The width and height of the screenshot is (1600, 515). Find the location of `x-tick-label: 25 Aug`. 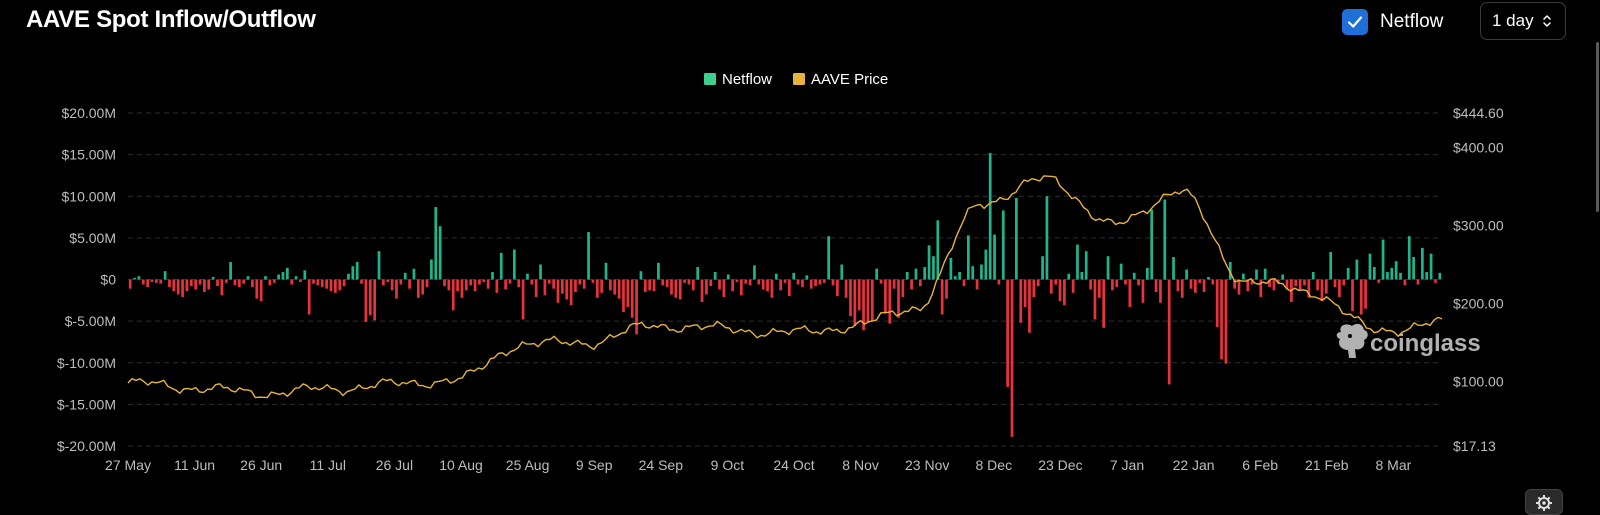

x-tick-label: 25 Aug is located at coordinates (528, 465).